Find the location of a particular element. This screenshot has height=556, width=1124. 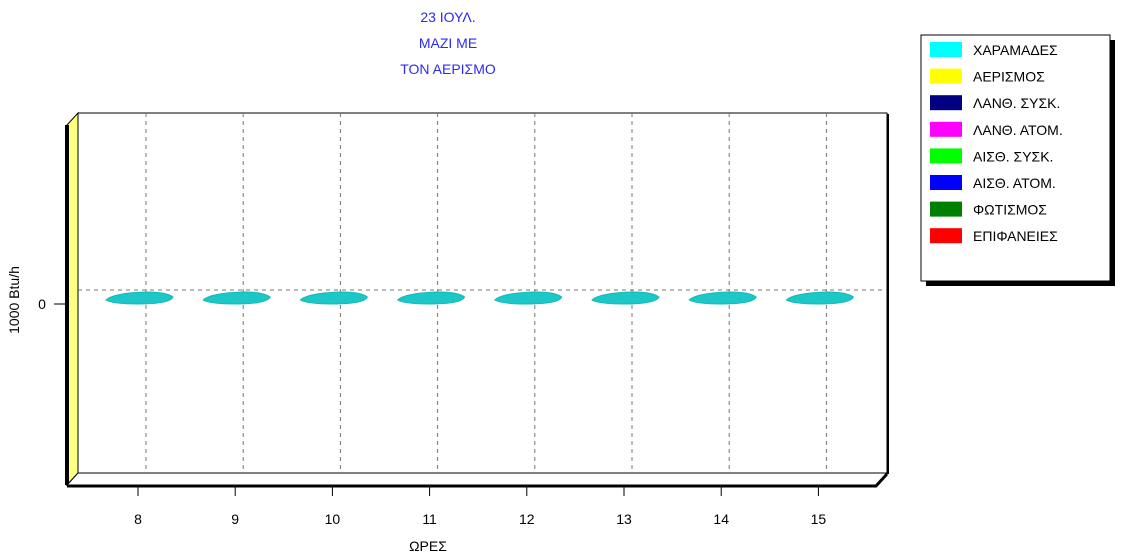

floor-front-edge is located at coordinates (478, 480).